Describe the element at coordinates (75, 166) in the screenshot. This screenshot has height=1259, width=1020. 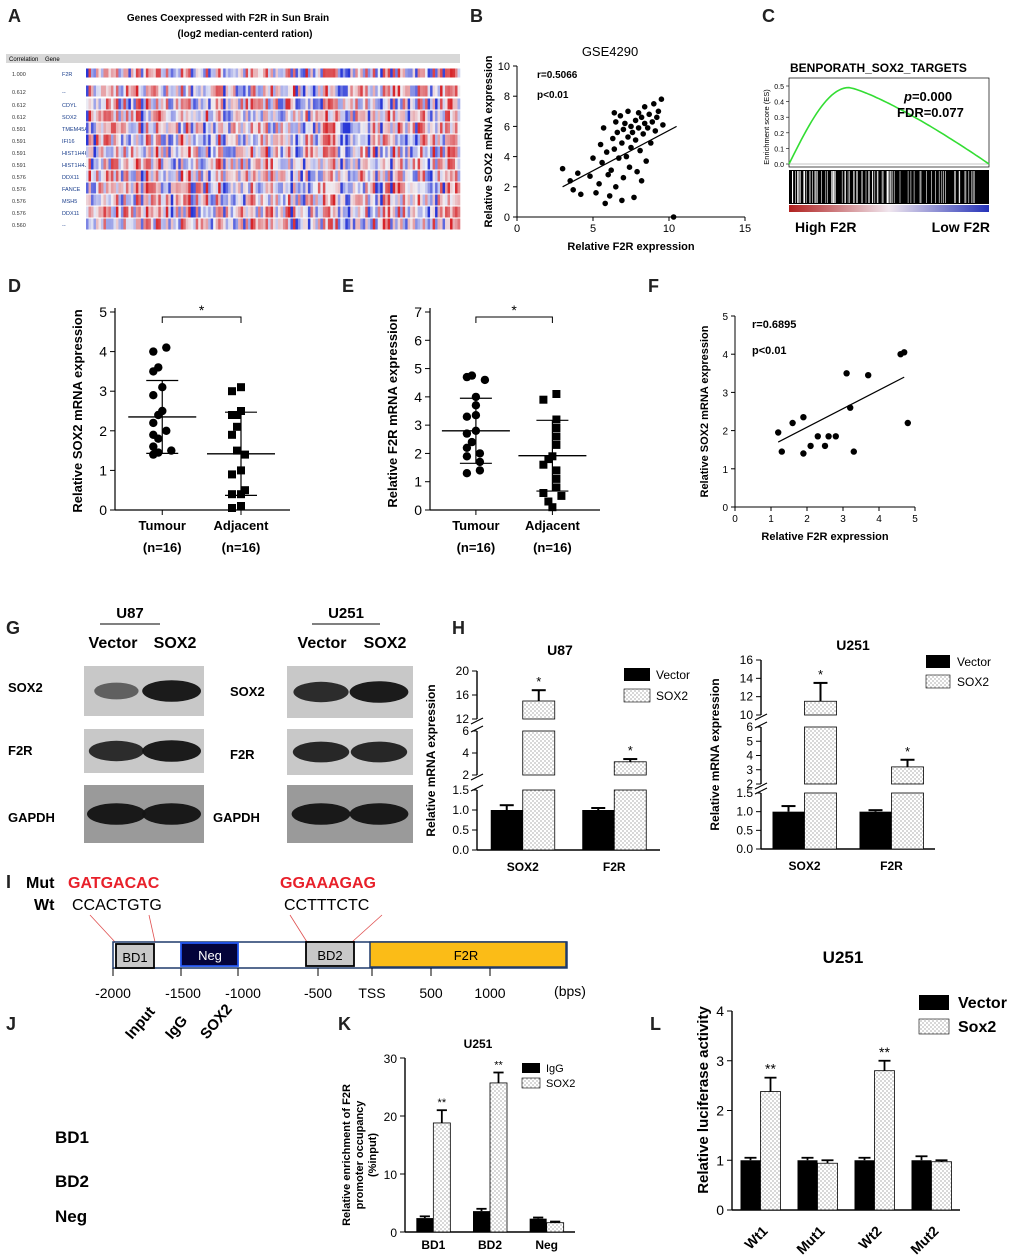
I see `heatmap-gene-7: HIST1H4J` at that location.